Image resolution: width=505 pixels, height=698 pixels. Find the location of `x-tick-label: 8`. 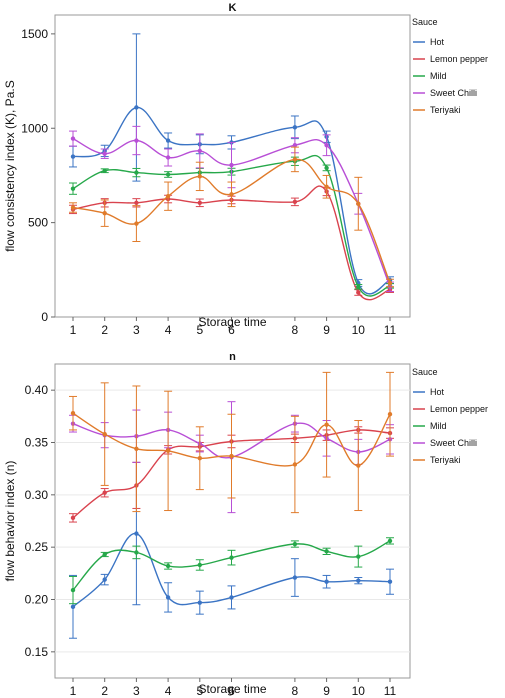

x-tick-label: 8 is located at coordinates (295, 330).